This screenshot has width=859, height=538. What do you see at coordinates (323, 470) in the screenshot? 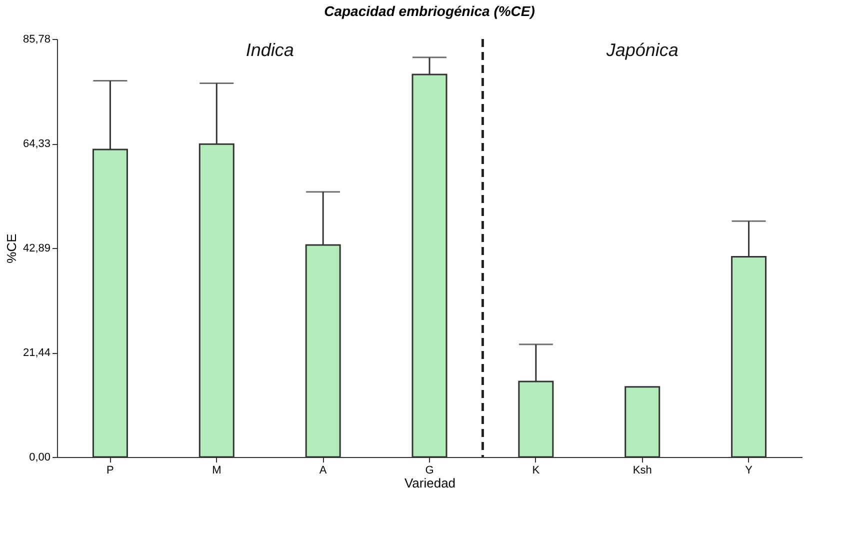
I see `x-tick-label: A` at bounding box center [323, 470].